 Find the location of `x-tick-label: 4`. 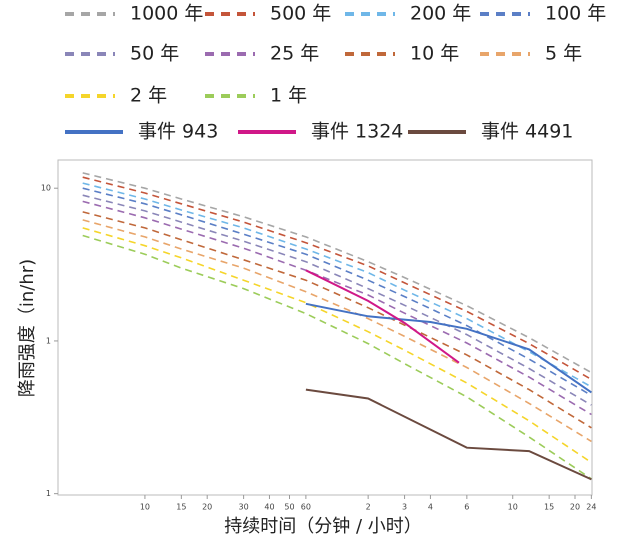

x-tick-label: 4 is located at coordinates (430, 507).